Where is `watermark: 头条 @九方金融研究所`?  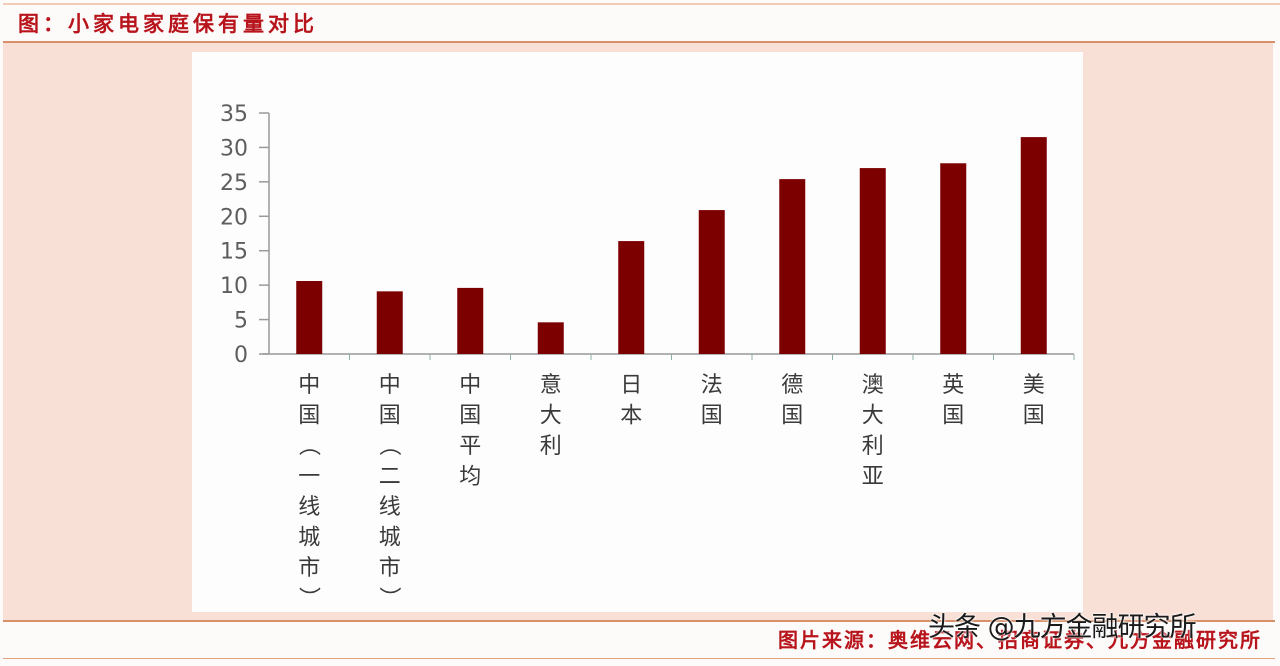
watermark: 头条 @九方金融研究所 is located at coordinates (1062, 627).